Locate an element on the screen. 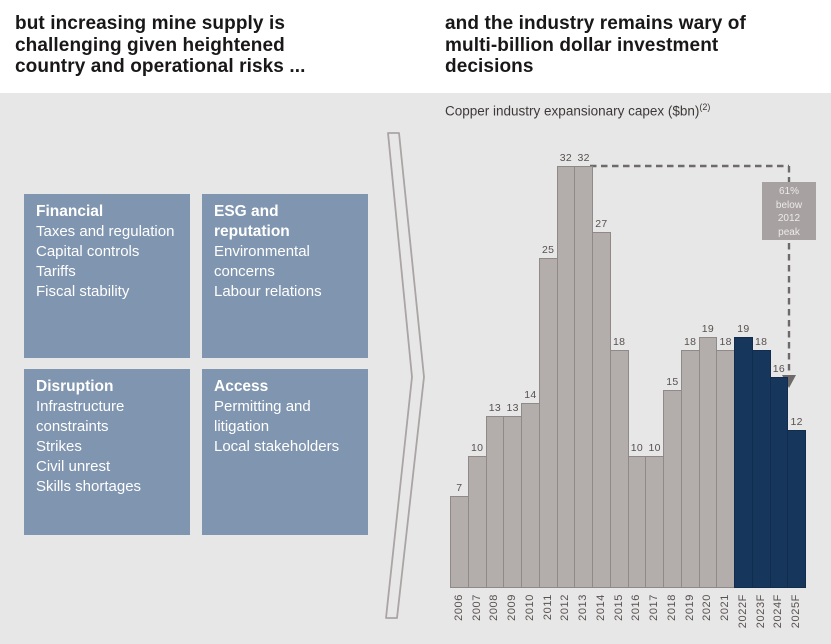 The image size is (831, 644). bar-2016 is located at coordinates (637, 522).